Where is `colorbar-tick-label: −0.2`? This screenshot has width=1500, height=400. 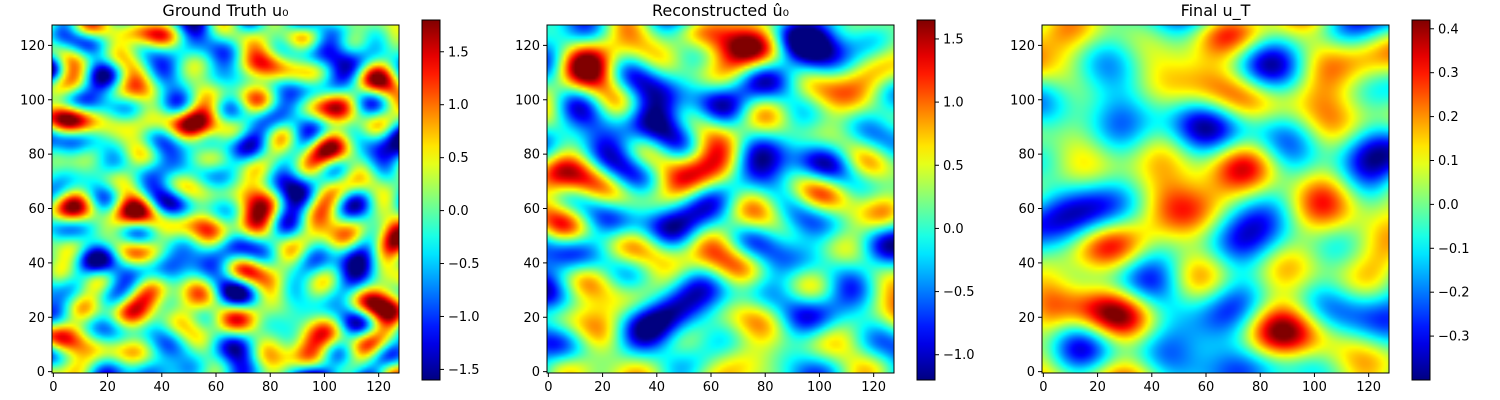 colorbar-tick-label: −0.2 is located at coordinates (1454, 293).